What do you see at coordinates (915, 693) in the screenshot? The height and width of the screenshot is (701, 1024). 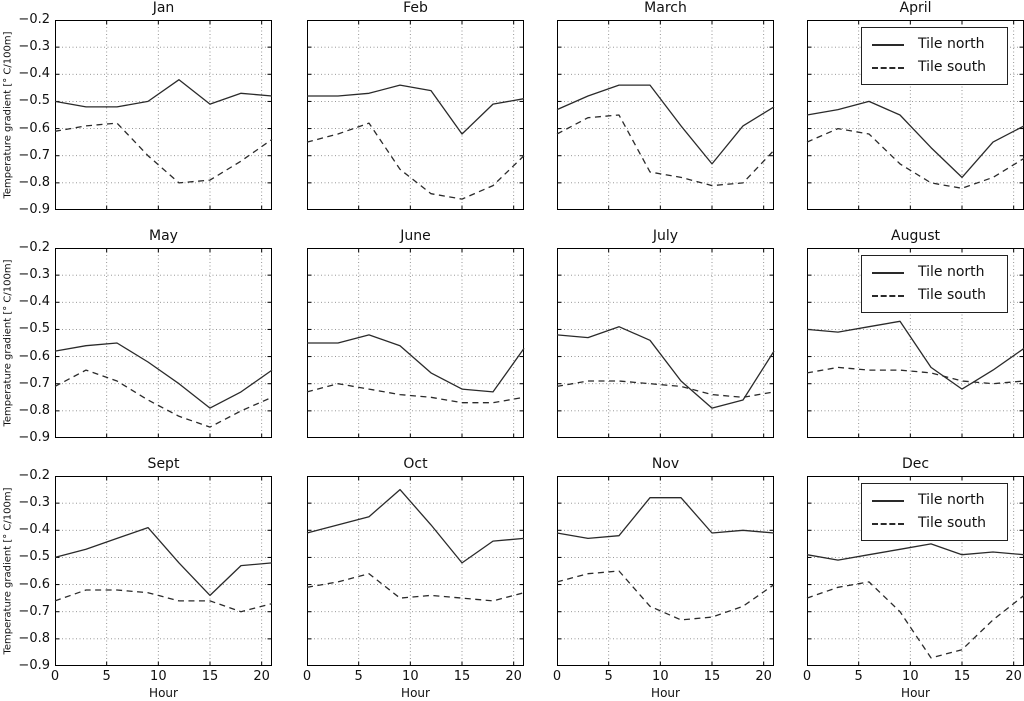 I see `x-axis-label: Hour` at bounding box center [915, 693].